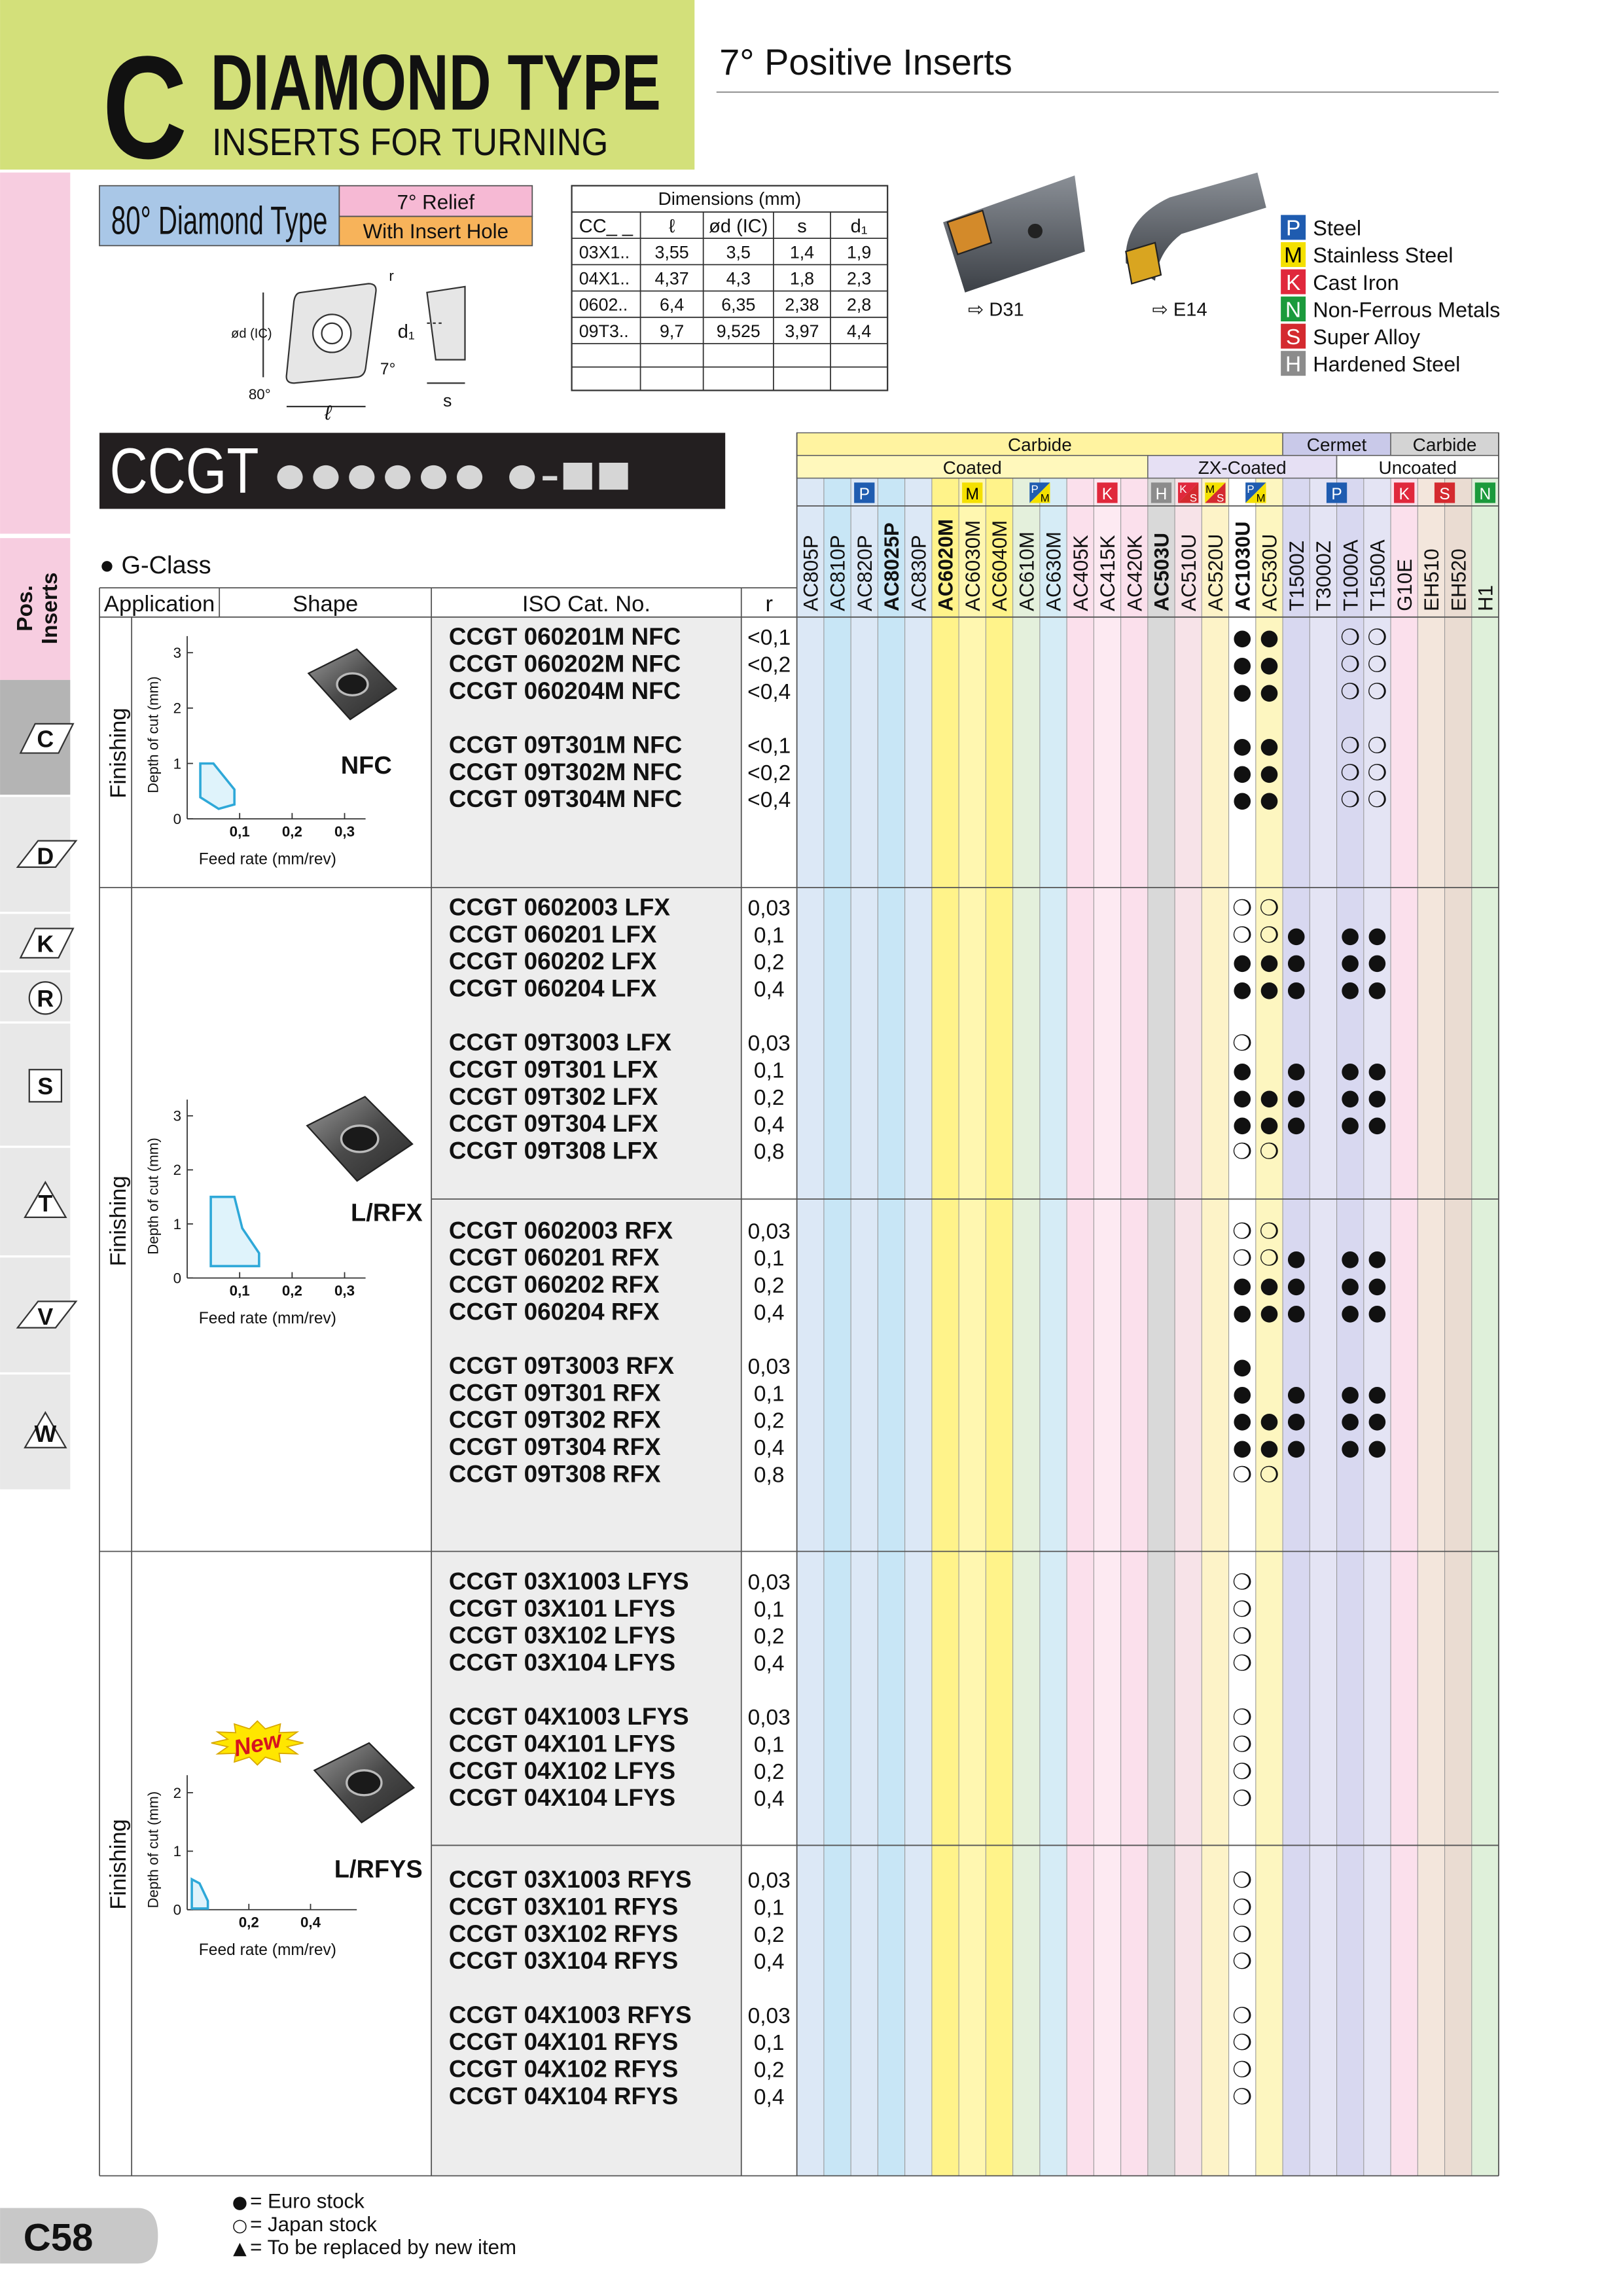  Describe the element at coordinates (859, 305) in the screenshot. I see `dimensions-cell: 2,8` at that location.